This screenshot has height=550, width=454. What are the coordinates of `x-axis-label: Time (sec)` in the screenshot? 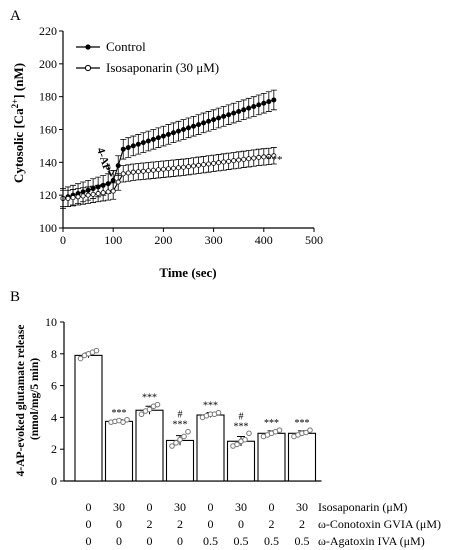 It's located at (187, 272).